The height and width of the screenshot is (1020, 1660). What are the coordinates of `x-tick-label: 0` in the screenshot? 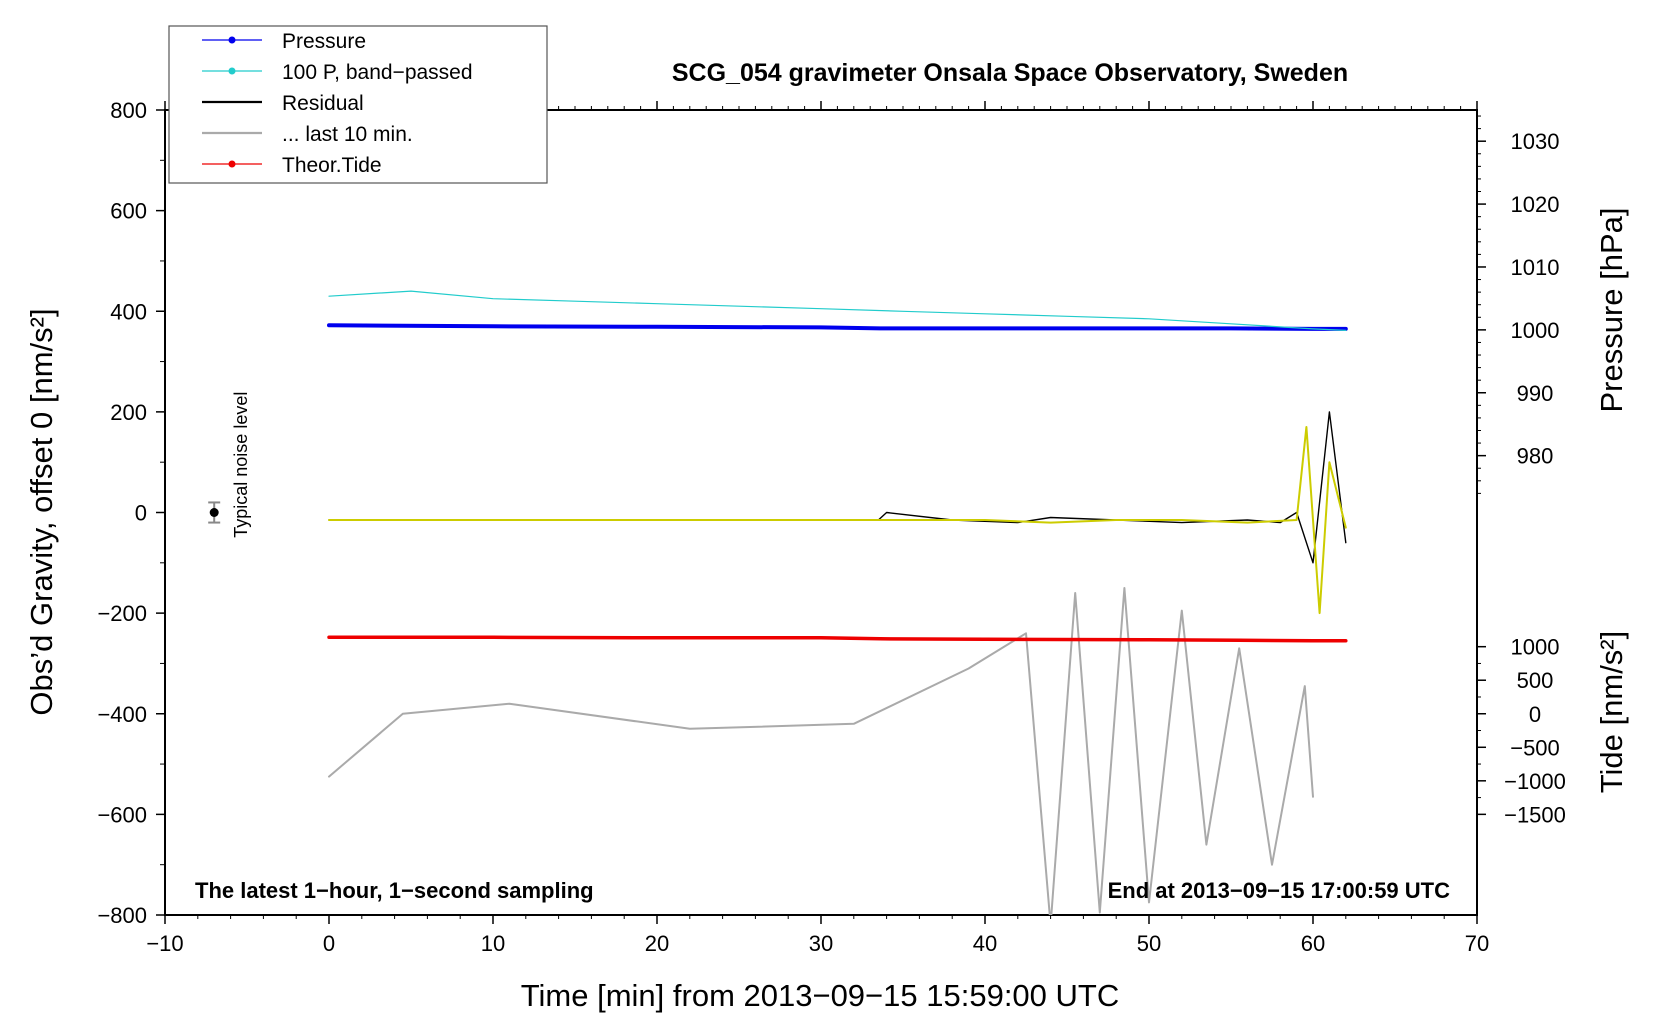 It's located at (329, 943).